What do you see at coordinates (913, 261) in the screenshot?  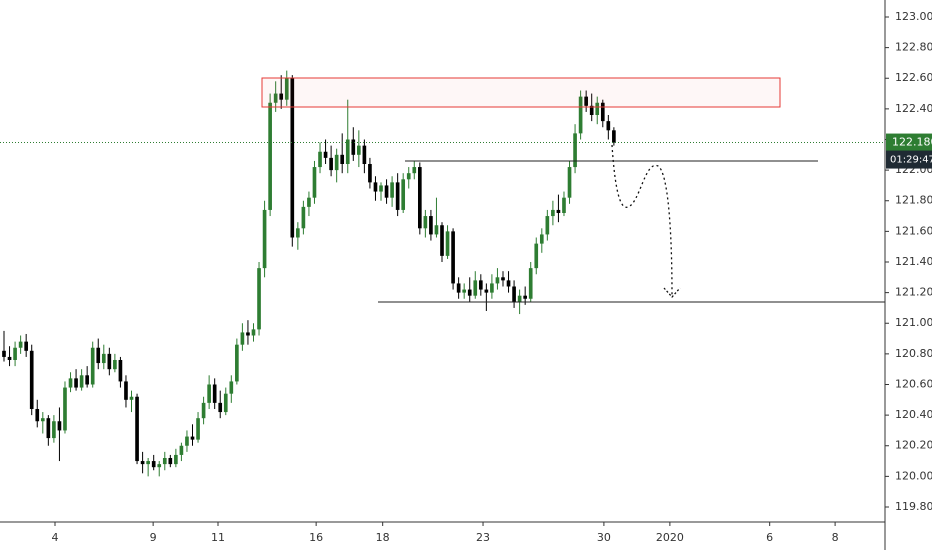 I see `y-tick-label: 121.400` at bounding box center [913, 261].